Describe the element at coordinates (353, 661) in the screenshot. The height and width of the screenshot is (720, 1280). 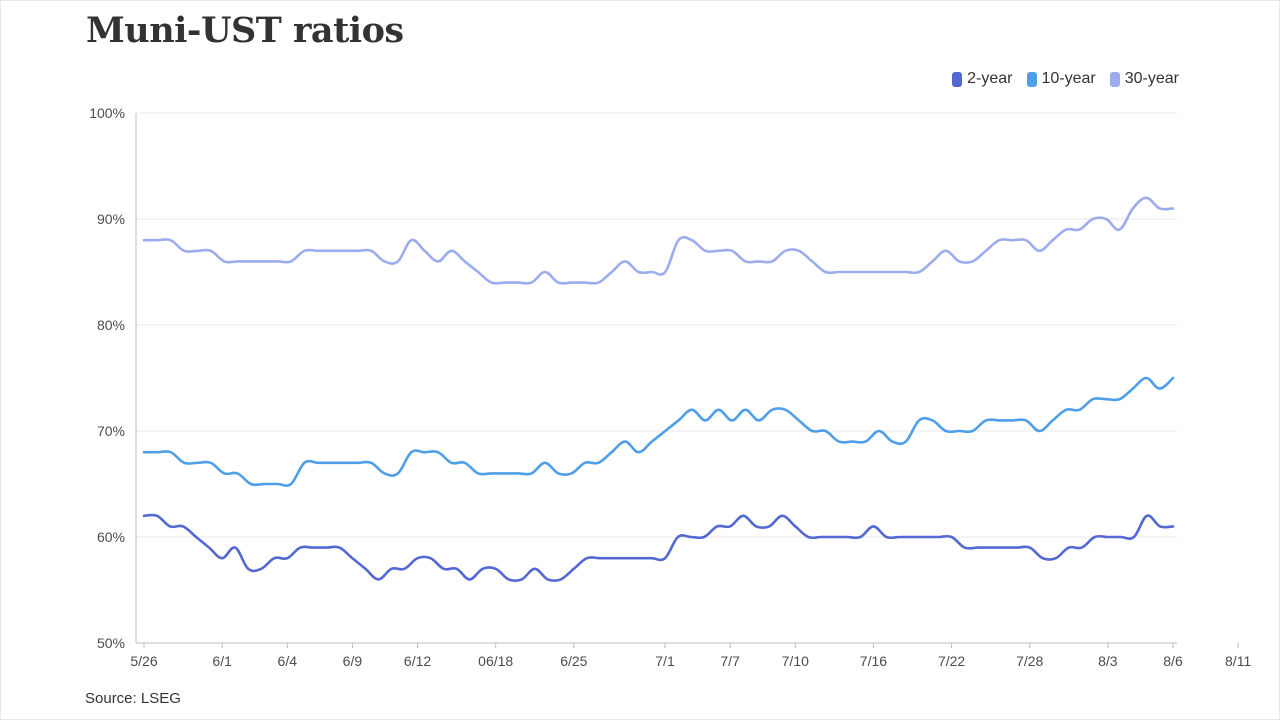
I see `x-tick-label: 6/9` at that location.